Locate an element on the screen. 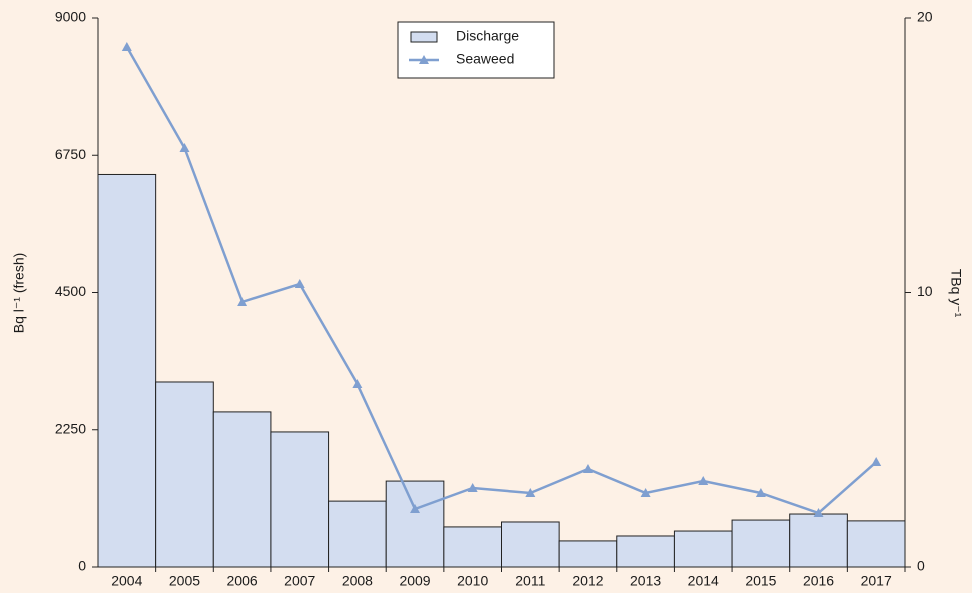 Image resolution: width=972 pixels, height=593 pixels. x-tick-label: 2007 is located at coordinates (299, 581).